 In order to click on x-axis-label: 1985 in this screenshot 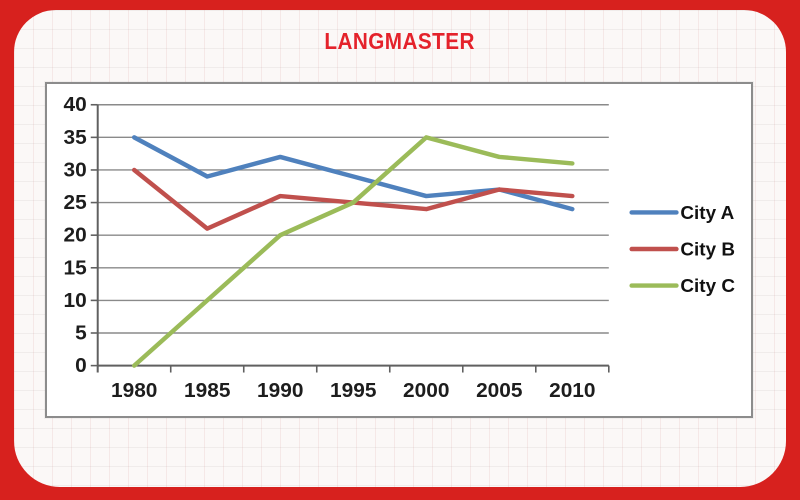, I will do `click(207, 390)`.